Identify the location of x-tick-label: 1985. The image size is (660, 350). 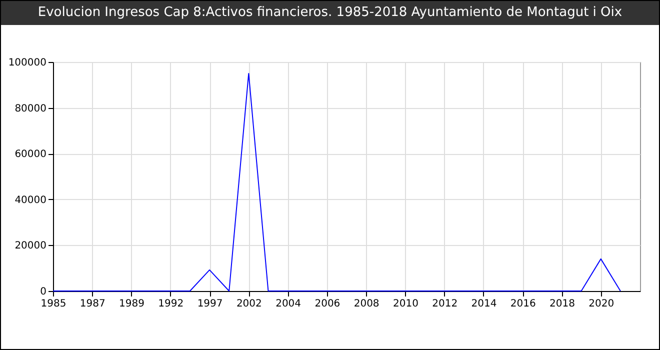
(53, 304).